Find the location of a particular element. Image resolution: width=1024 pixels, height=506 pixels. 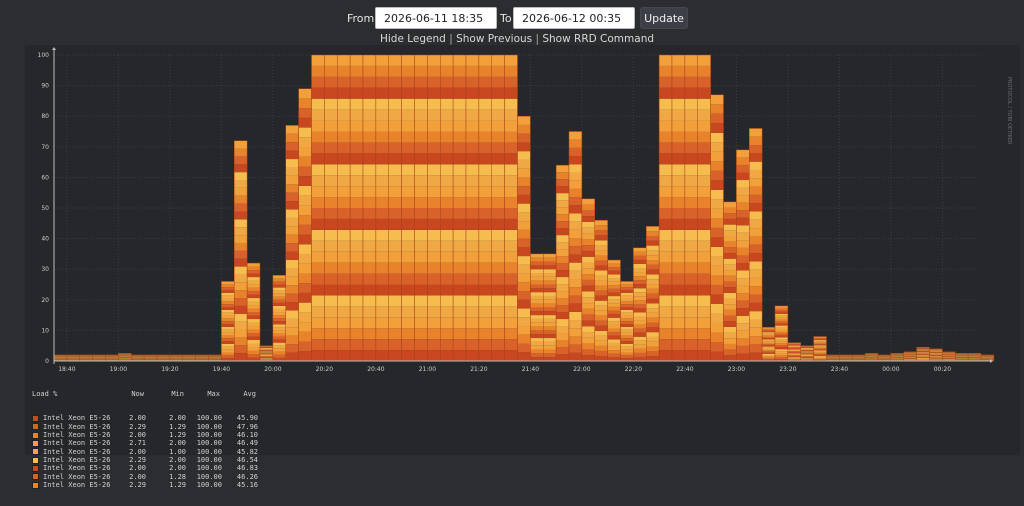

legend-header-avg: Avg is located at coordinates (238, 394).